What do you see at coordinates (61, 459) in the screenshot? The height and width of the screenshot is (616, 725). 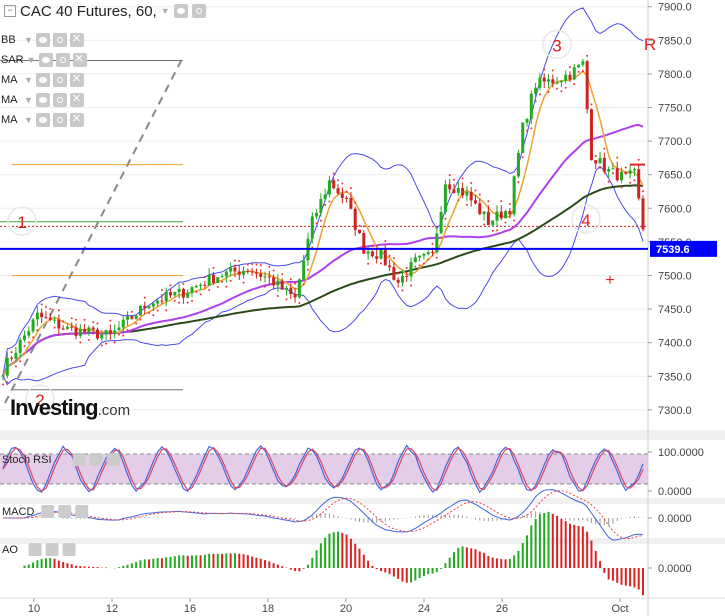 I see `subpanel-header: Stoch RSI` at bounding box center [61, 459].